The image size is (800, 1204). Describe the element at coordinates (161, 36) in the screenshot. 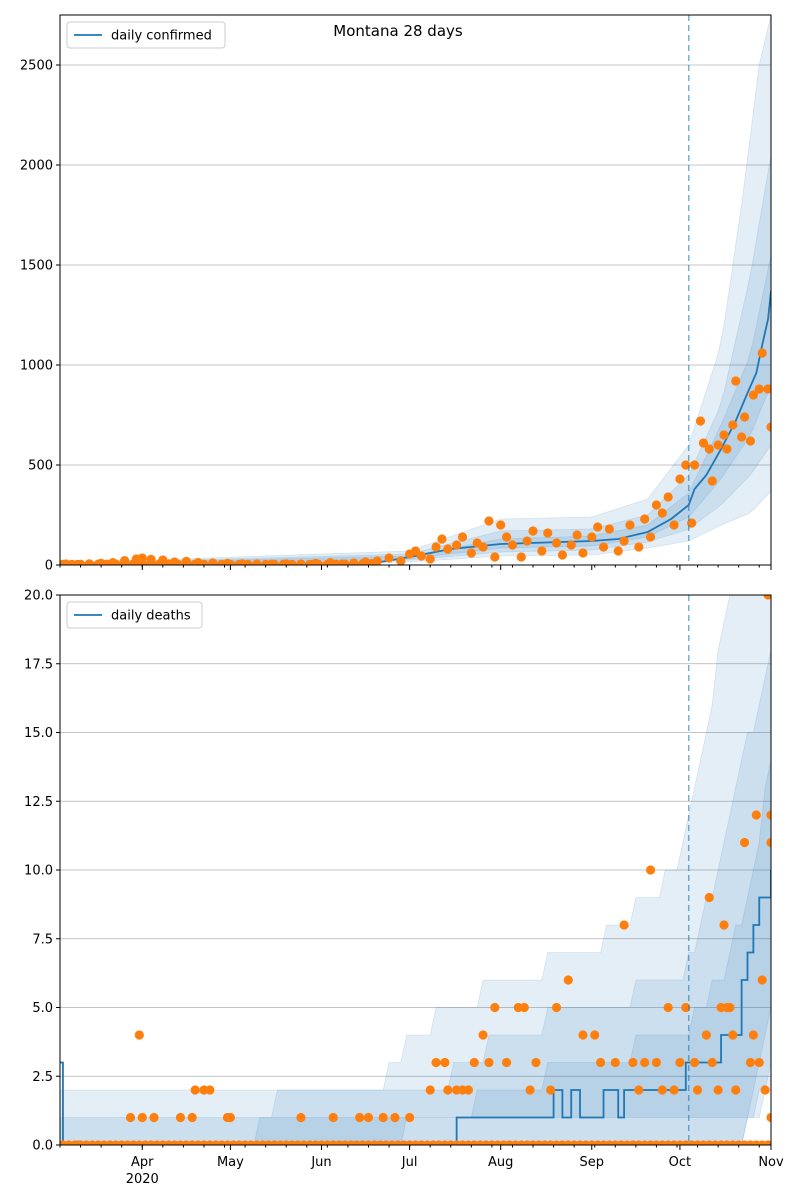

I see `legend-label: daily confirmed` at that location.